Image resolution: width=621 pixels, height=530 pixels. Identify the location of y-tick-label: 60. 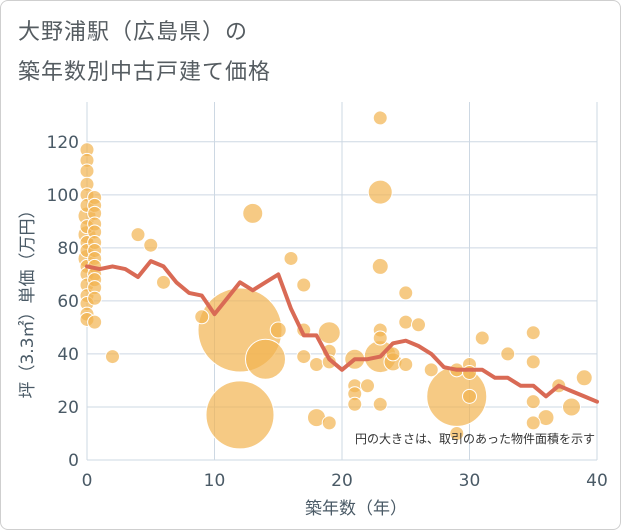
(68, 302).